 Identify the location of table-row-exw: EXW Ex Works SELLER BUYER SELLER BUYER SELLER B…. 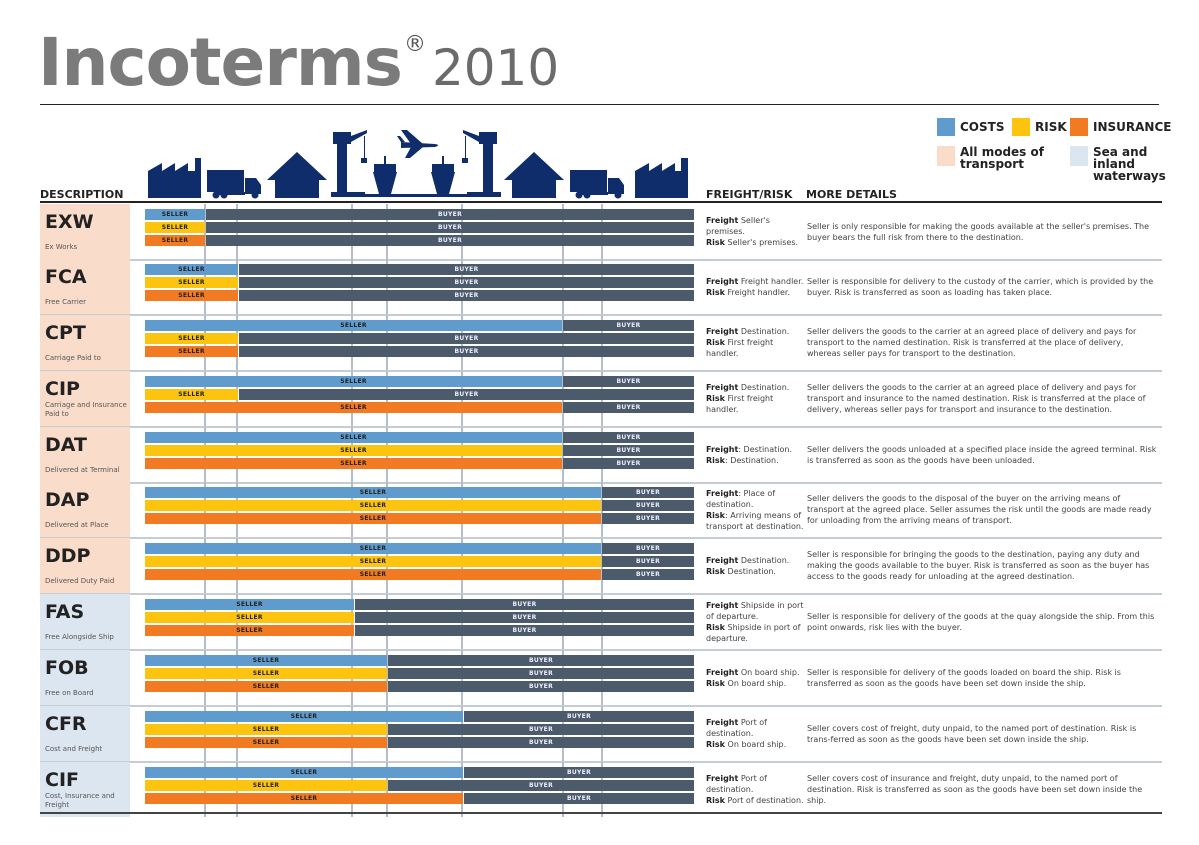
(601, 232).